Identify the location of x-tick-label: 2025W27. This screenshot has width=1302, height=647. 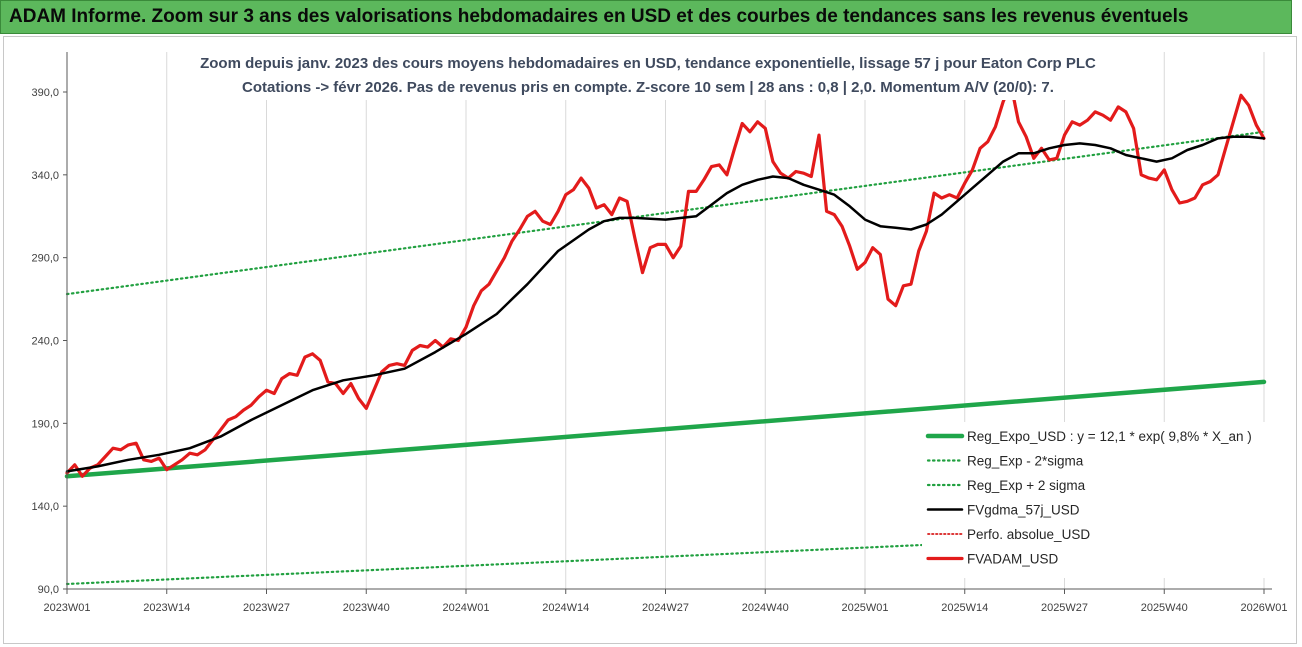
(1064, 608).